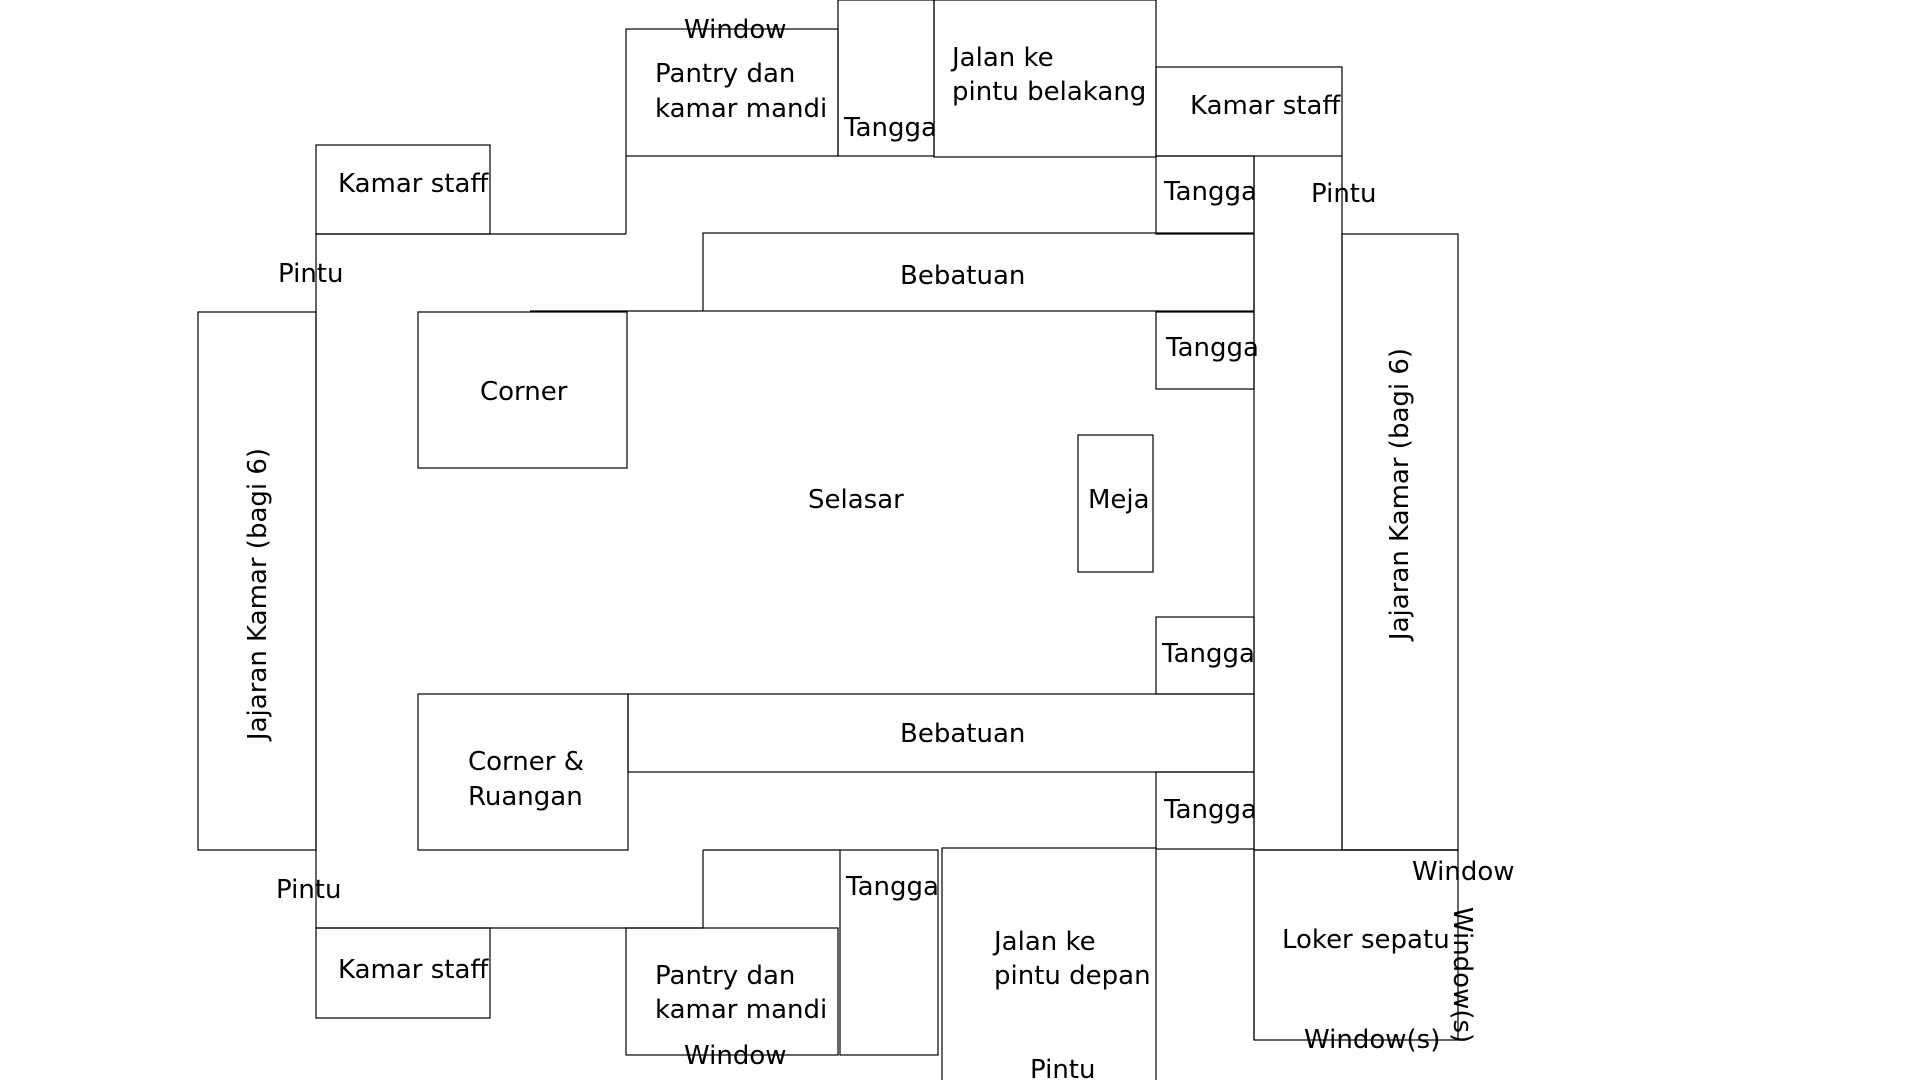  I want to click on bebatuan-bottom-room, so click(941, 733).